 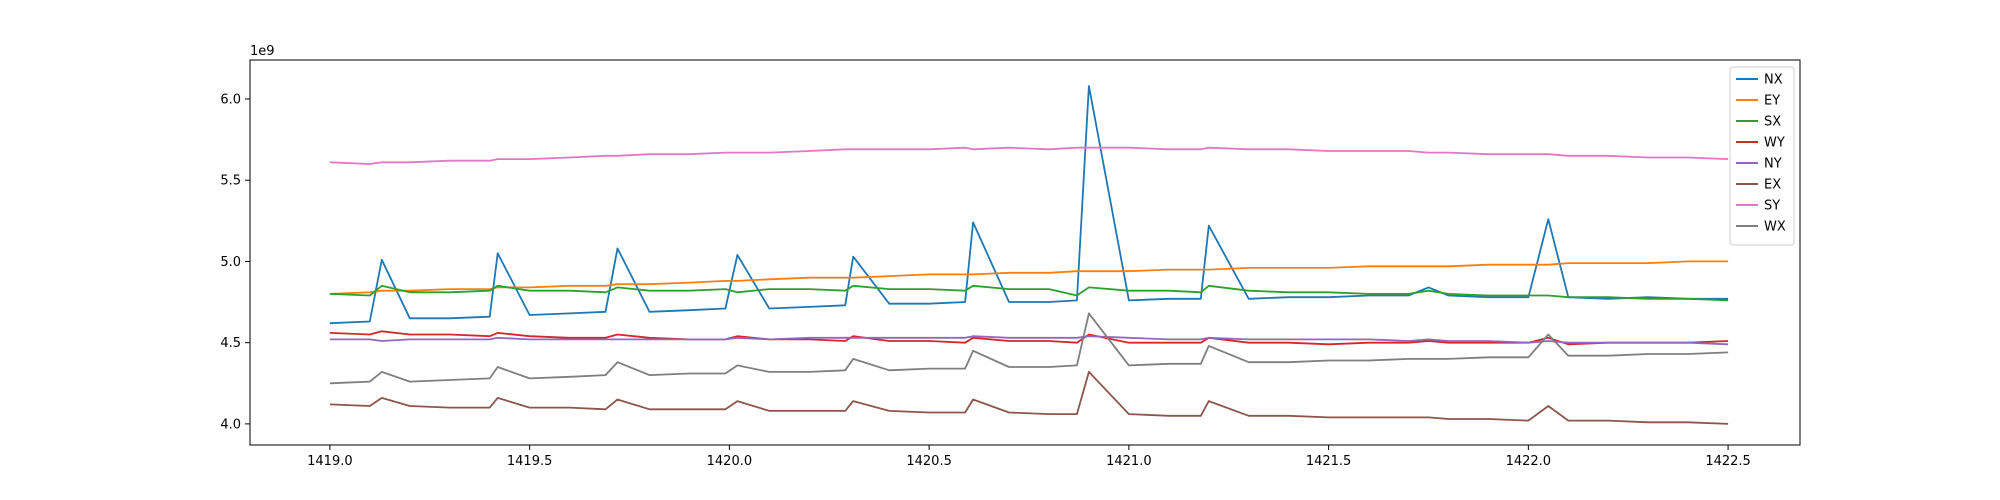 I want to click on x-tick-label: 1419.0, so click(x=330, y=461).